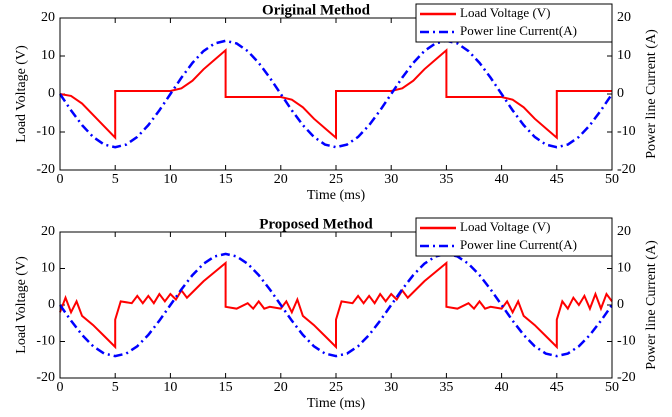 The height and width of the screenshot is (417, 672). What do you see at coordinates (316, 10) in the screenshot?
I see `chart-title: Original Method` at bounding box center [316, 10].